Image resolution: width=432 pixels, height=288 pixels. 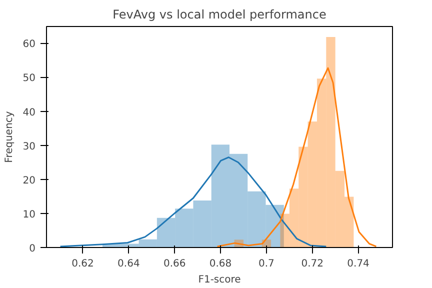 I want to click on y-tick-label: 10, so click(x=29, y=214).